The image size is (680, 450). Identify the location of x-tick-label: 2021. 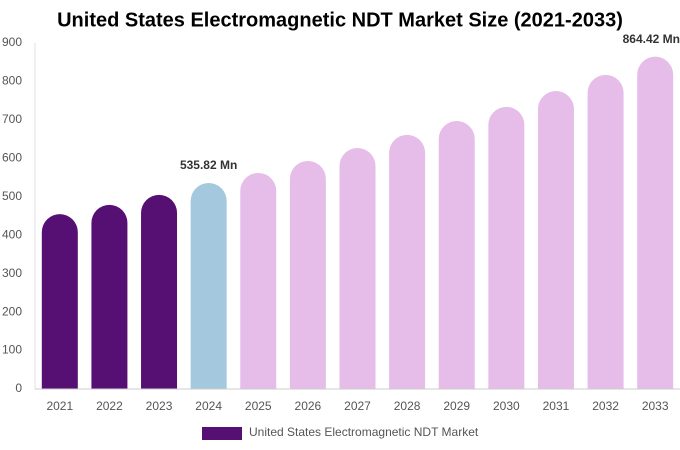
(59, 406).